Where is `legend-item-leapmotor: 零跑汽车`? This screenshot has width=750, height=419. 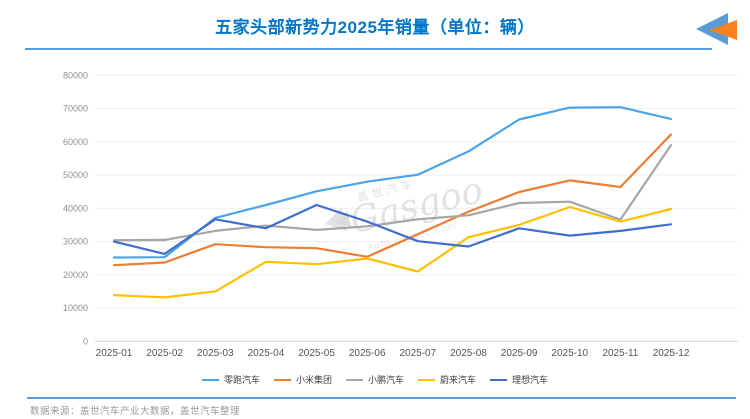 legend-item-leapmotor: 零跑汽车 is located at coordinates (230, 379).